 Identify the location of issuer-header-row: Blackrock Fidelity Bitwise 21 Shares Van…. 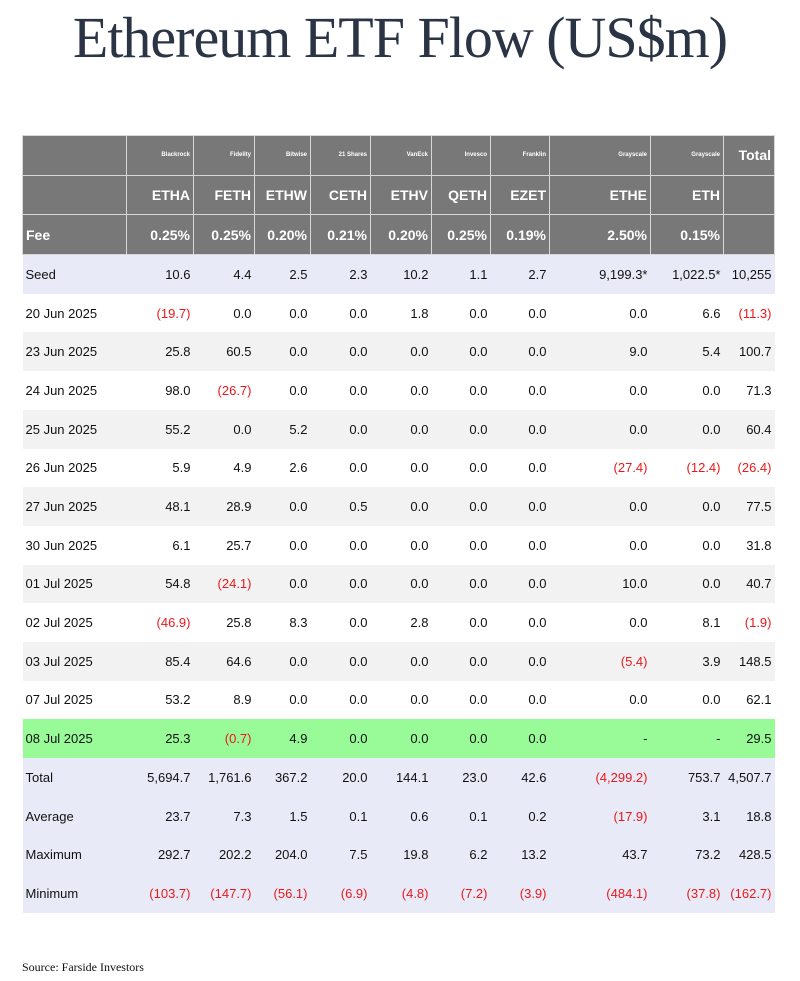
(398, 155).